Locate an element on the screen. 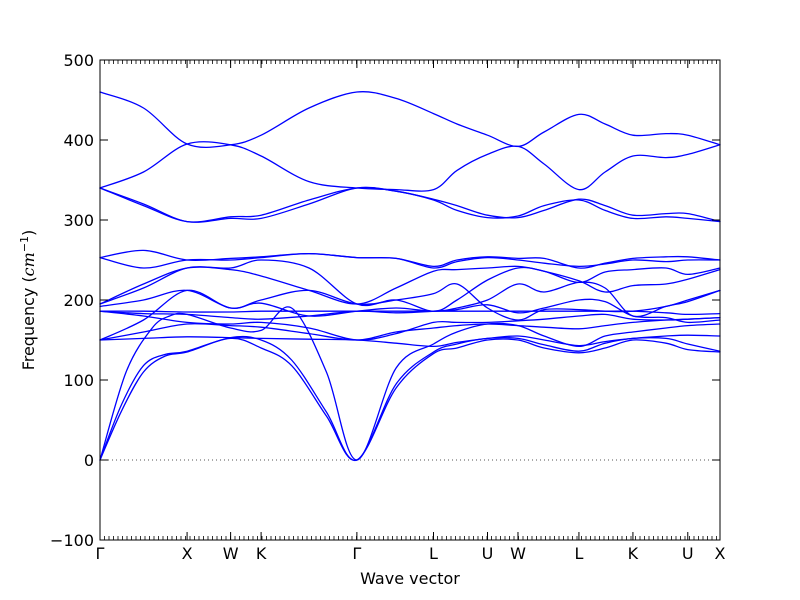  y-axis-label-close: ) is located at coordinates (28, 233).